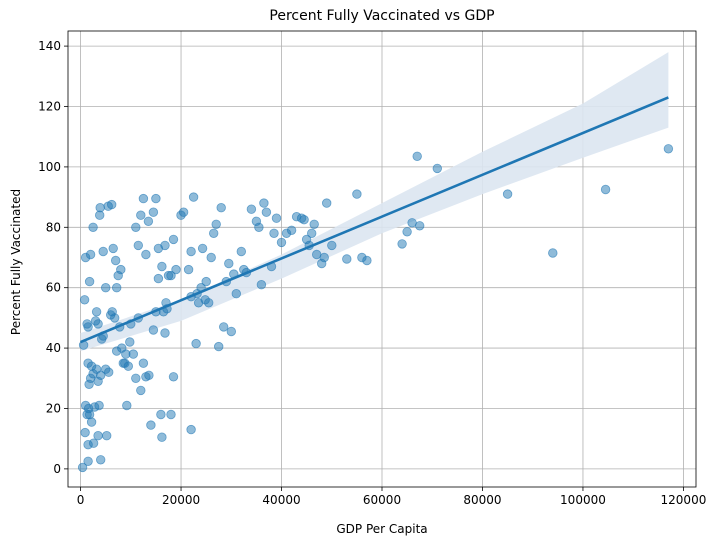  I want to click on x-tick-label: 60000, so click(382, 500).